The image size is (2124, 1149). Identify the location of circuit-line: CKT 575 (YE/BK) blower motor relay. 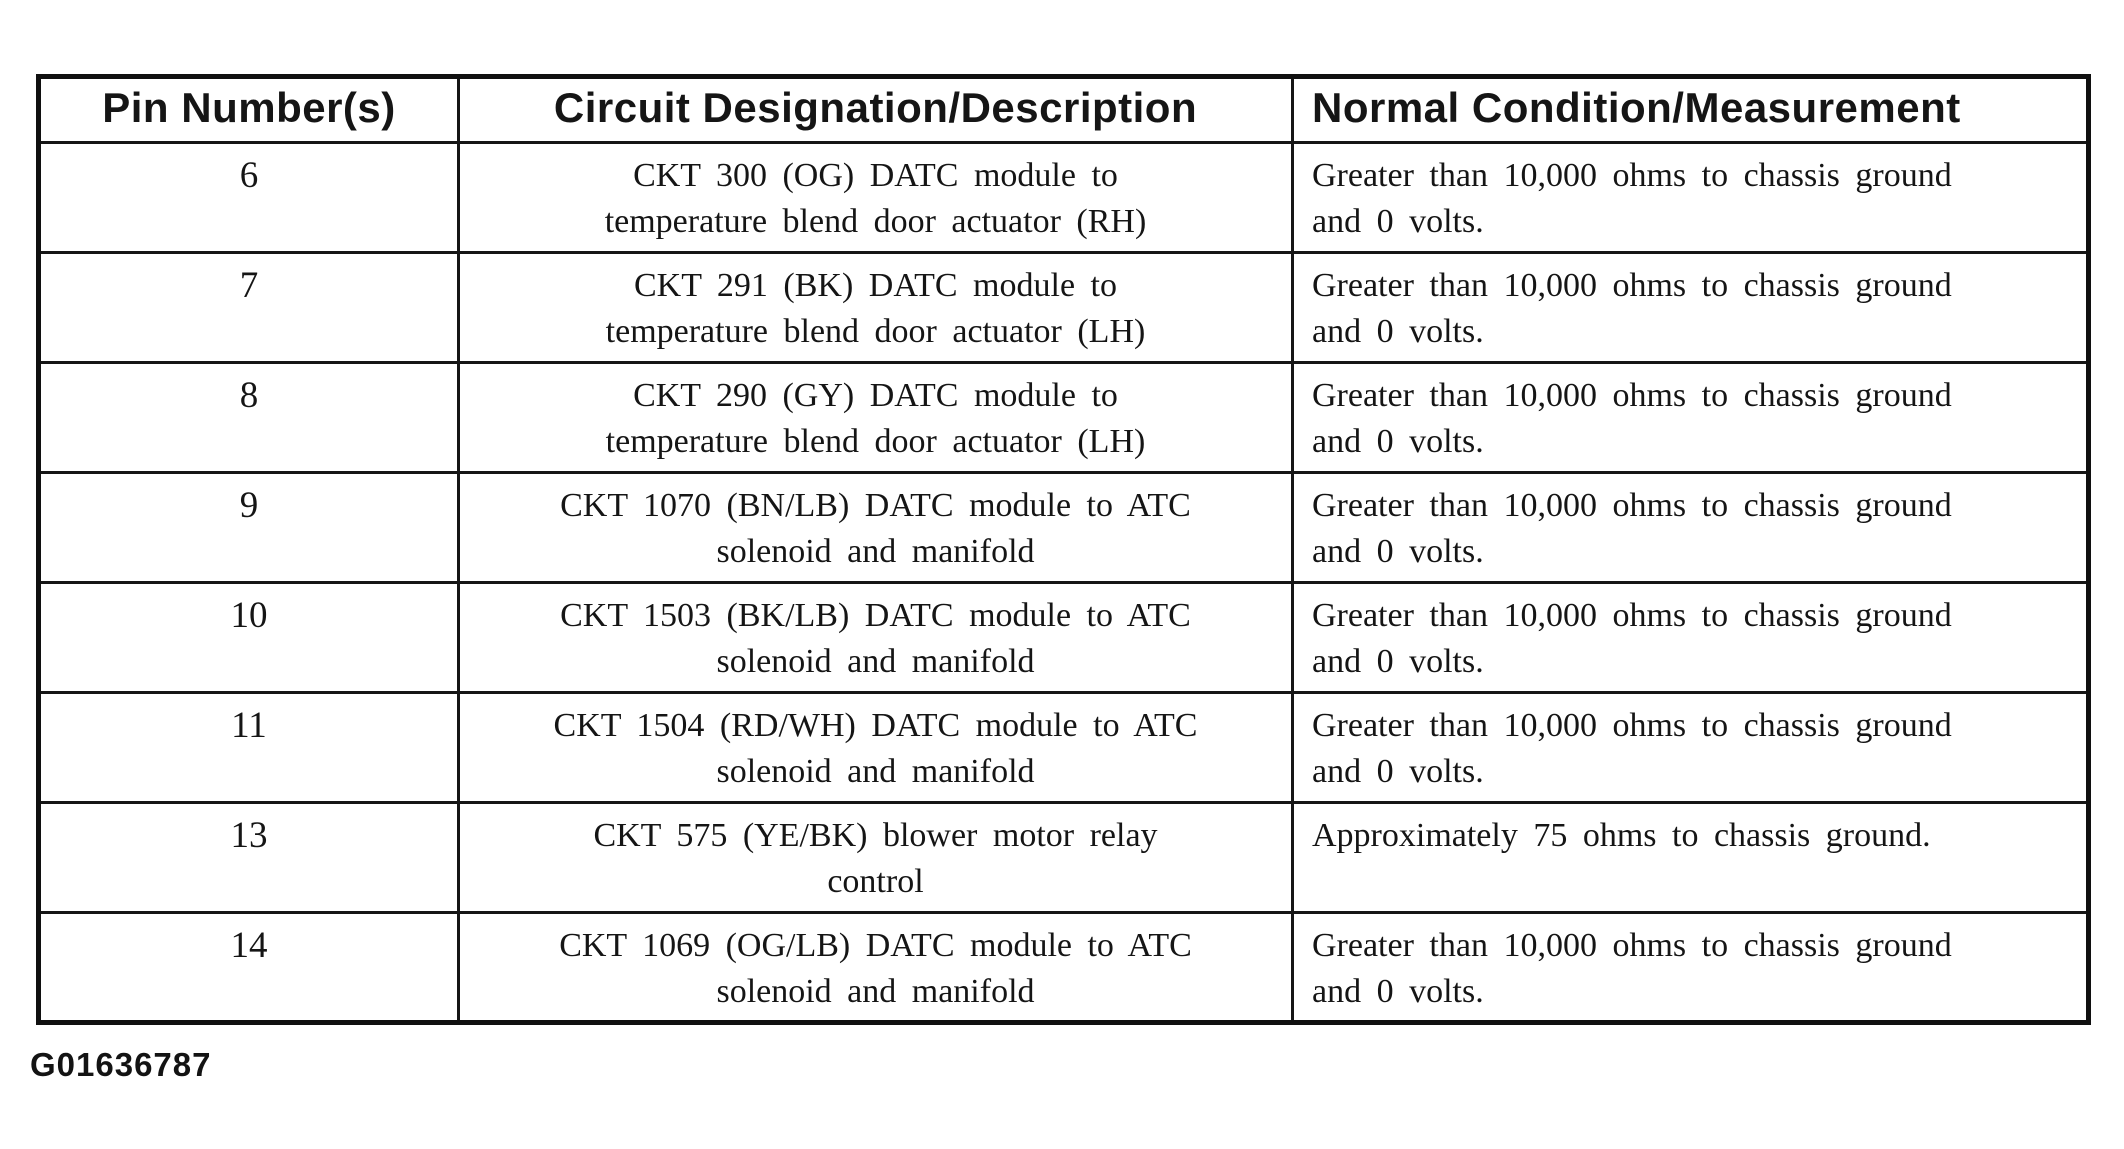
(875, 835).